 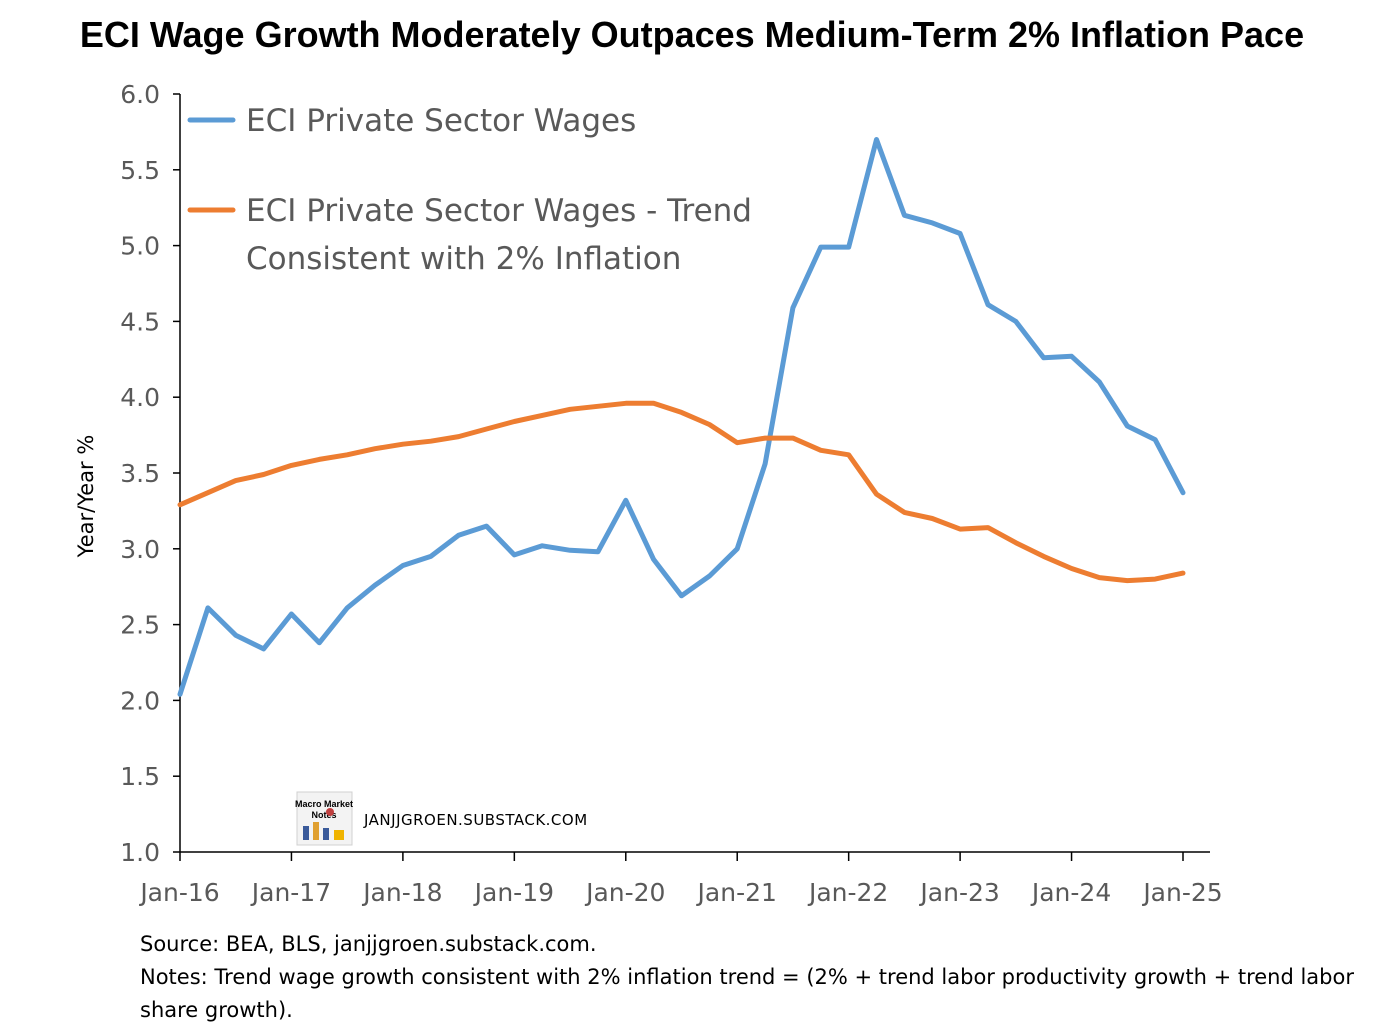 I want to click on x-tick-label: Jan-21, so click(x=736, y=892).